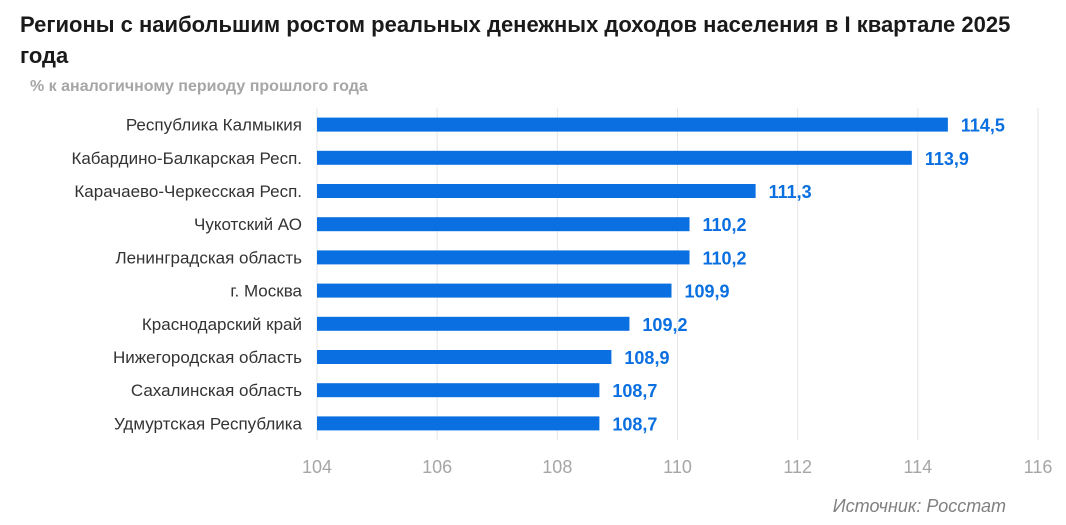  What do you see at coordinates (214, 125) in the screenshot?
I see `category-label: Республика Калмыкия` at bounding box center [214, 125].